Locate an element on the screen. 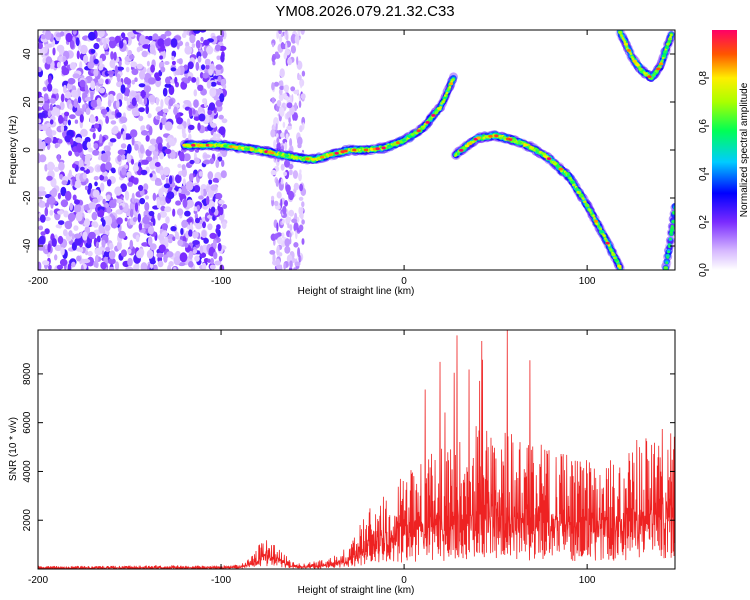  x-tick-label: -100 is located at coordinates (221, 580).